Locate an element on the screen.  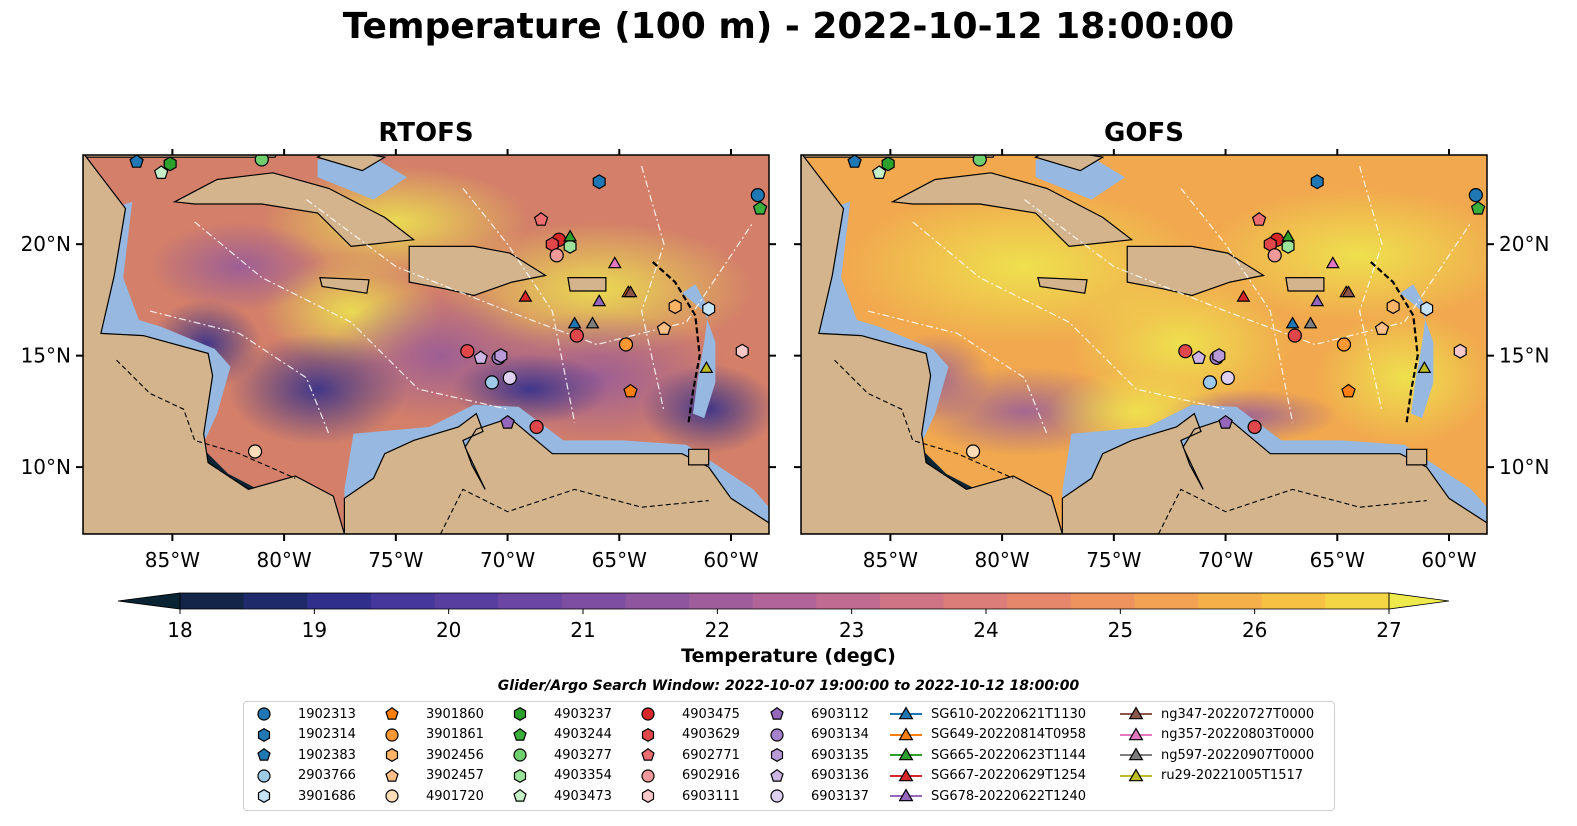
legend-item: SG678-20220622T1240 is located at coordinates (987, 796).